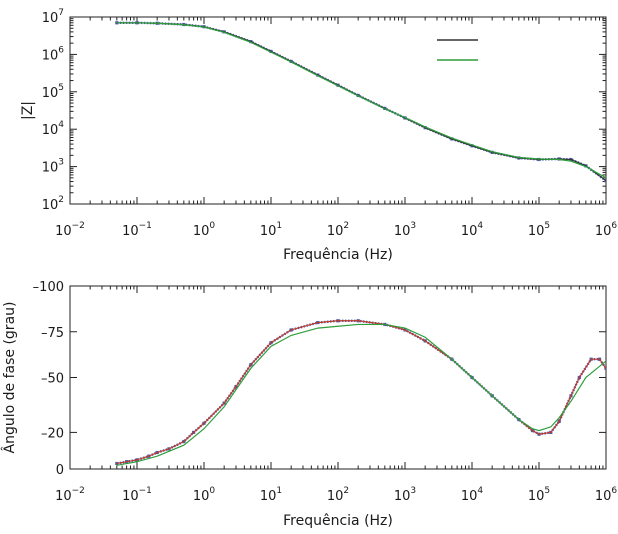 This screenshot has width=618, height=534. I want to click on y-tick-label: 10³, so click(53, 167).